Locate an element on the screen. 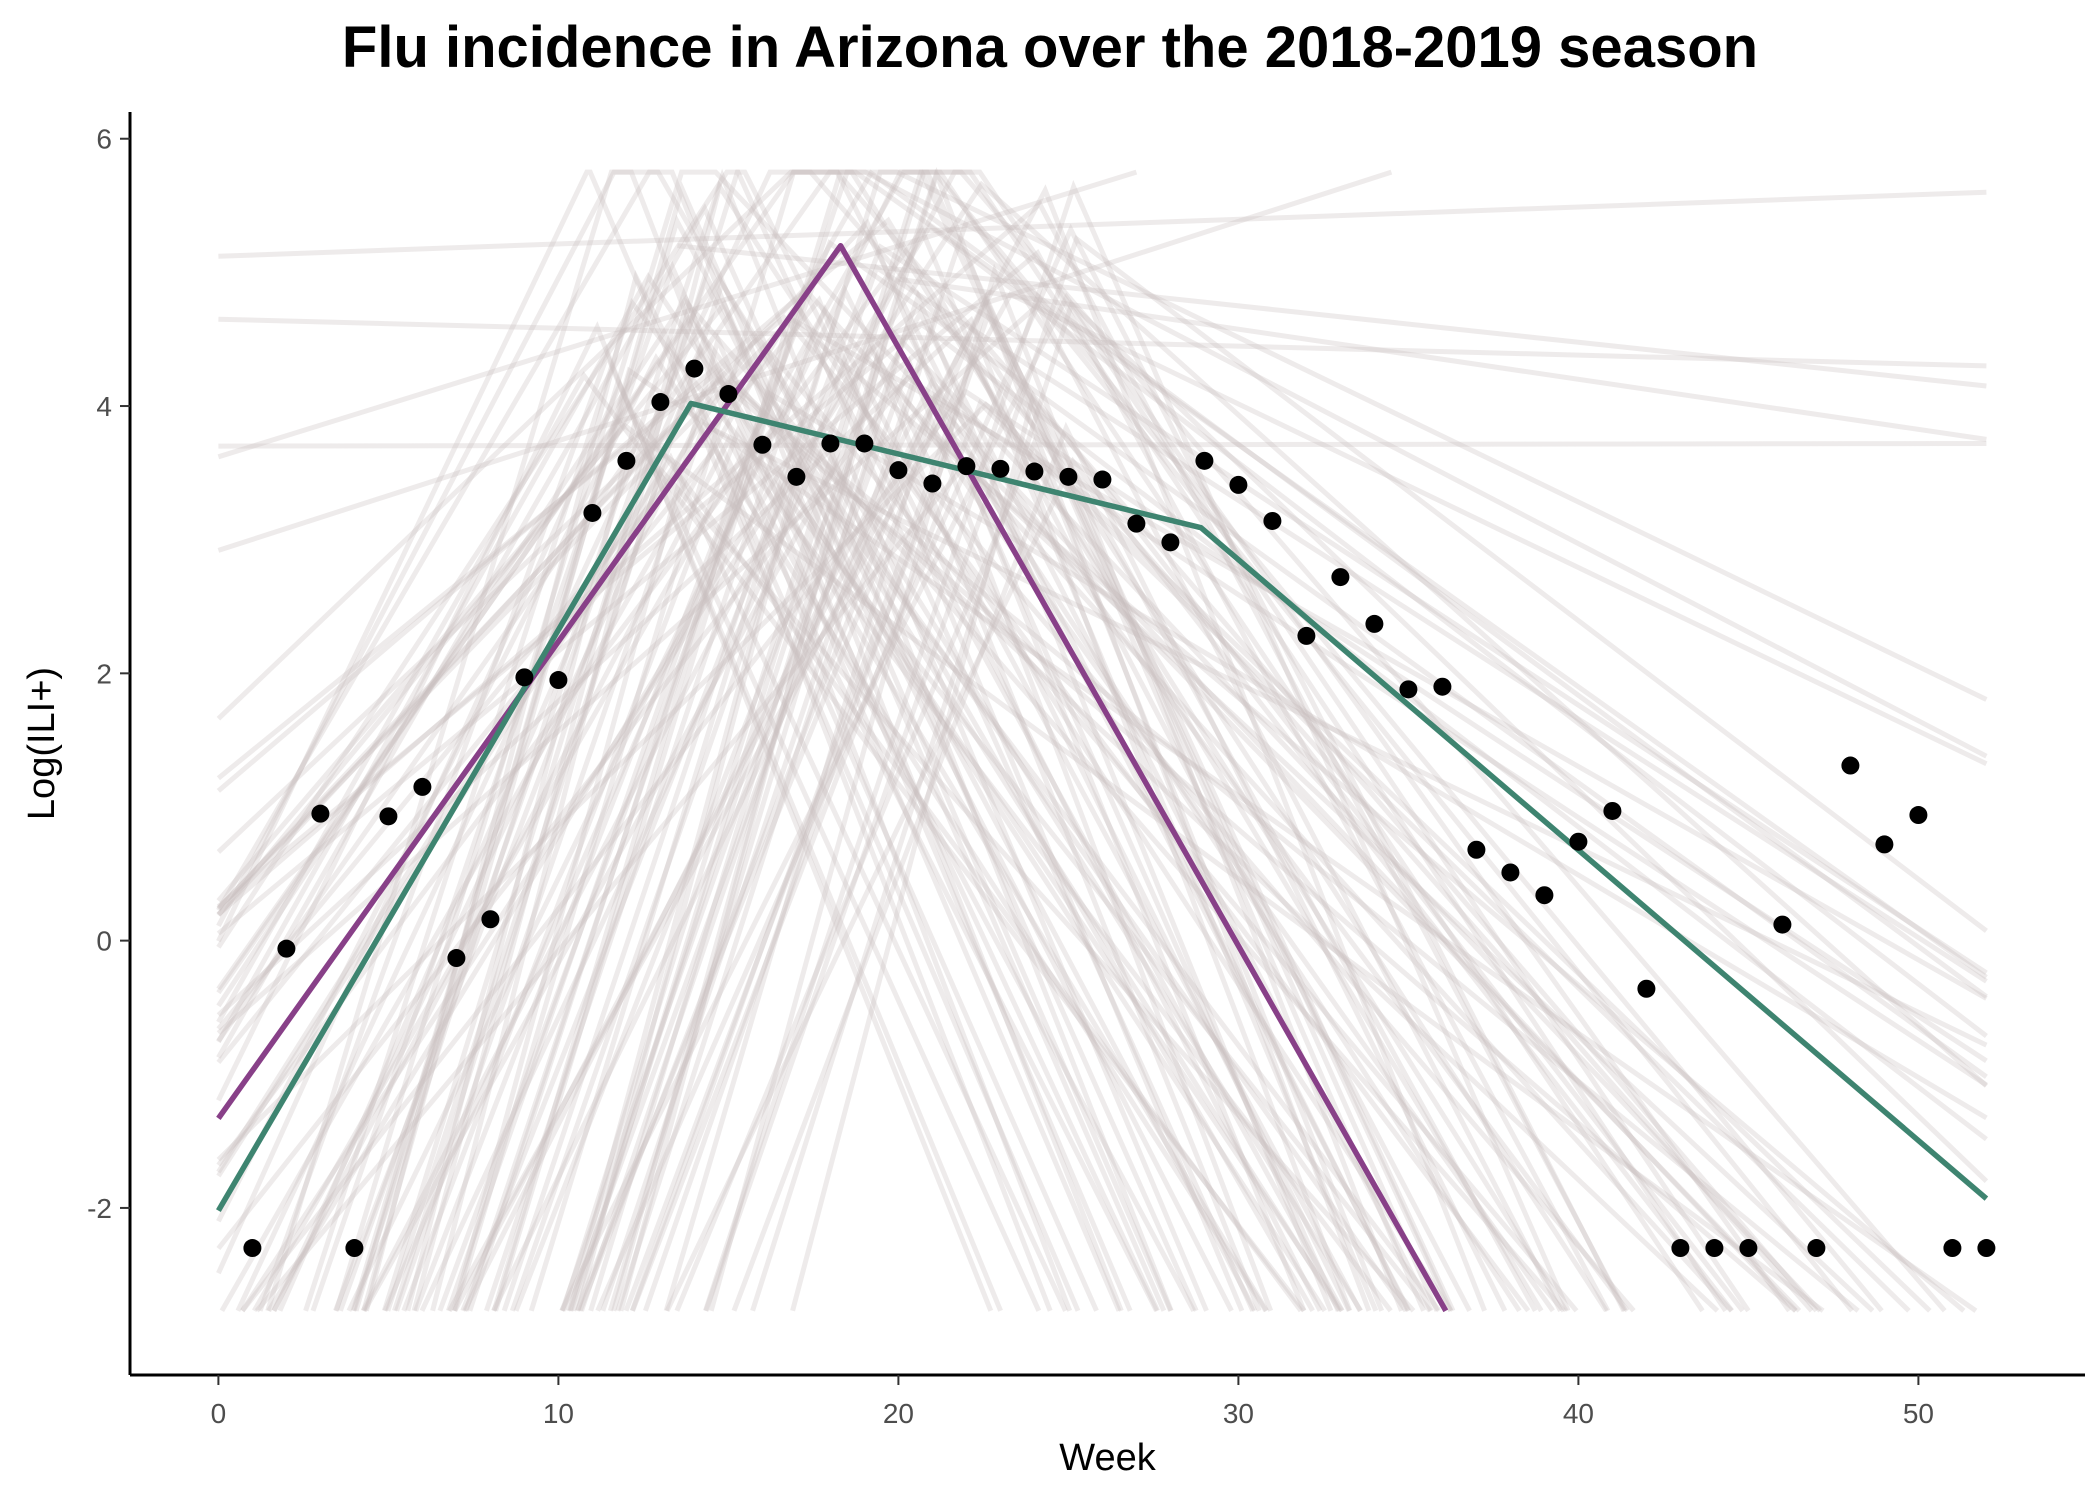 This screenshot has height=1500, width=2100. x-axis-title: Week is located at coordinates (1107, 1458).